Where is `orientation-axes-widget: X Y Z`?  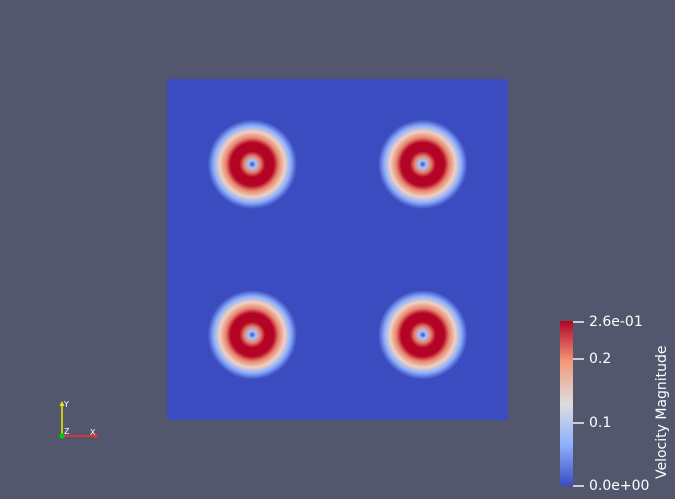 orientation-axes-widget: X Y Z is located at coordinates (79, 419).